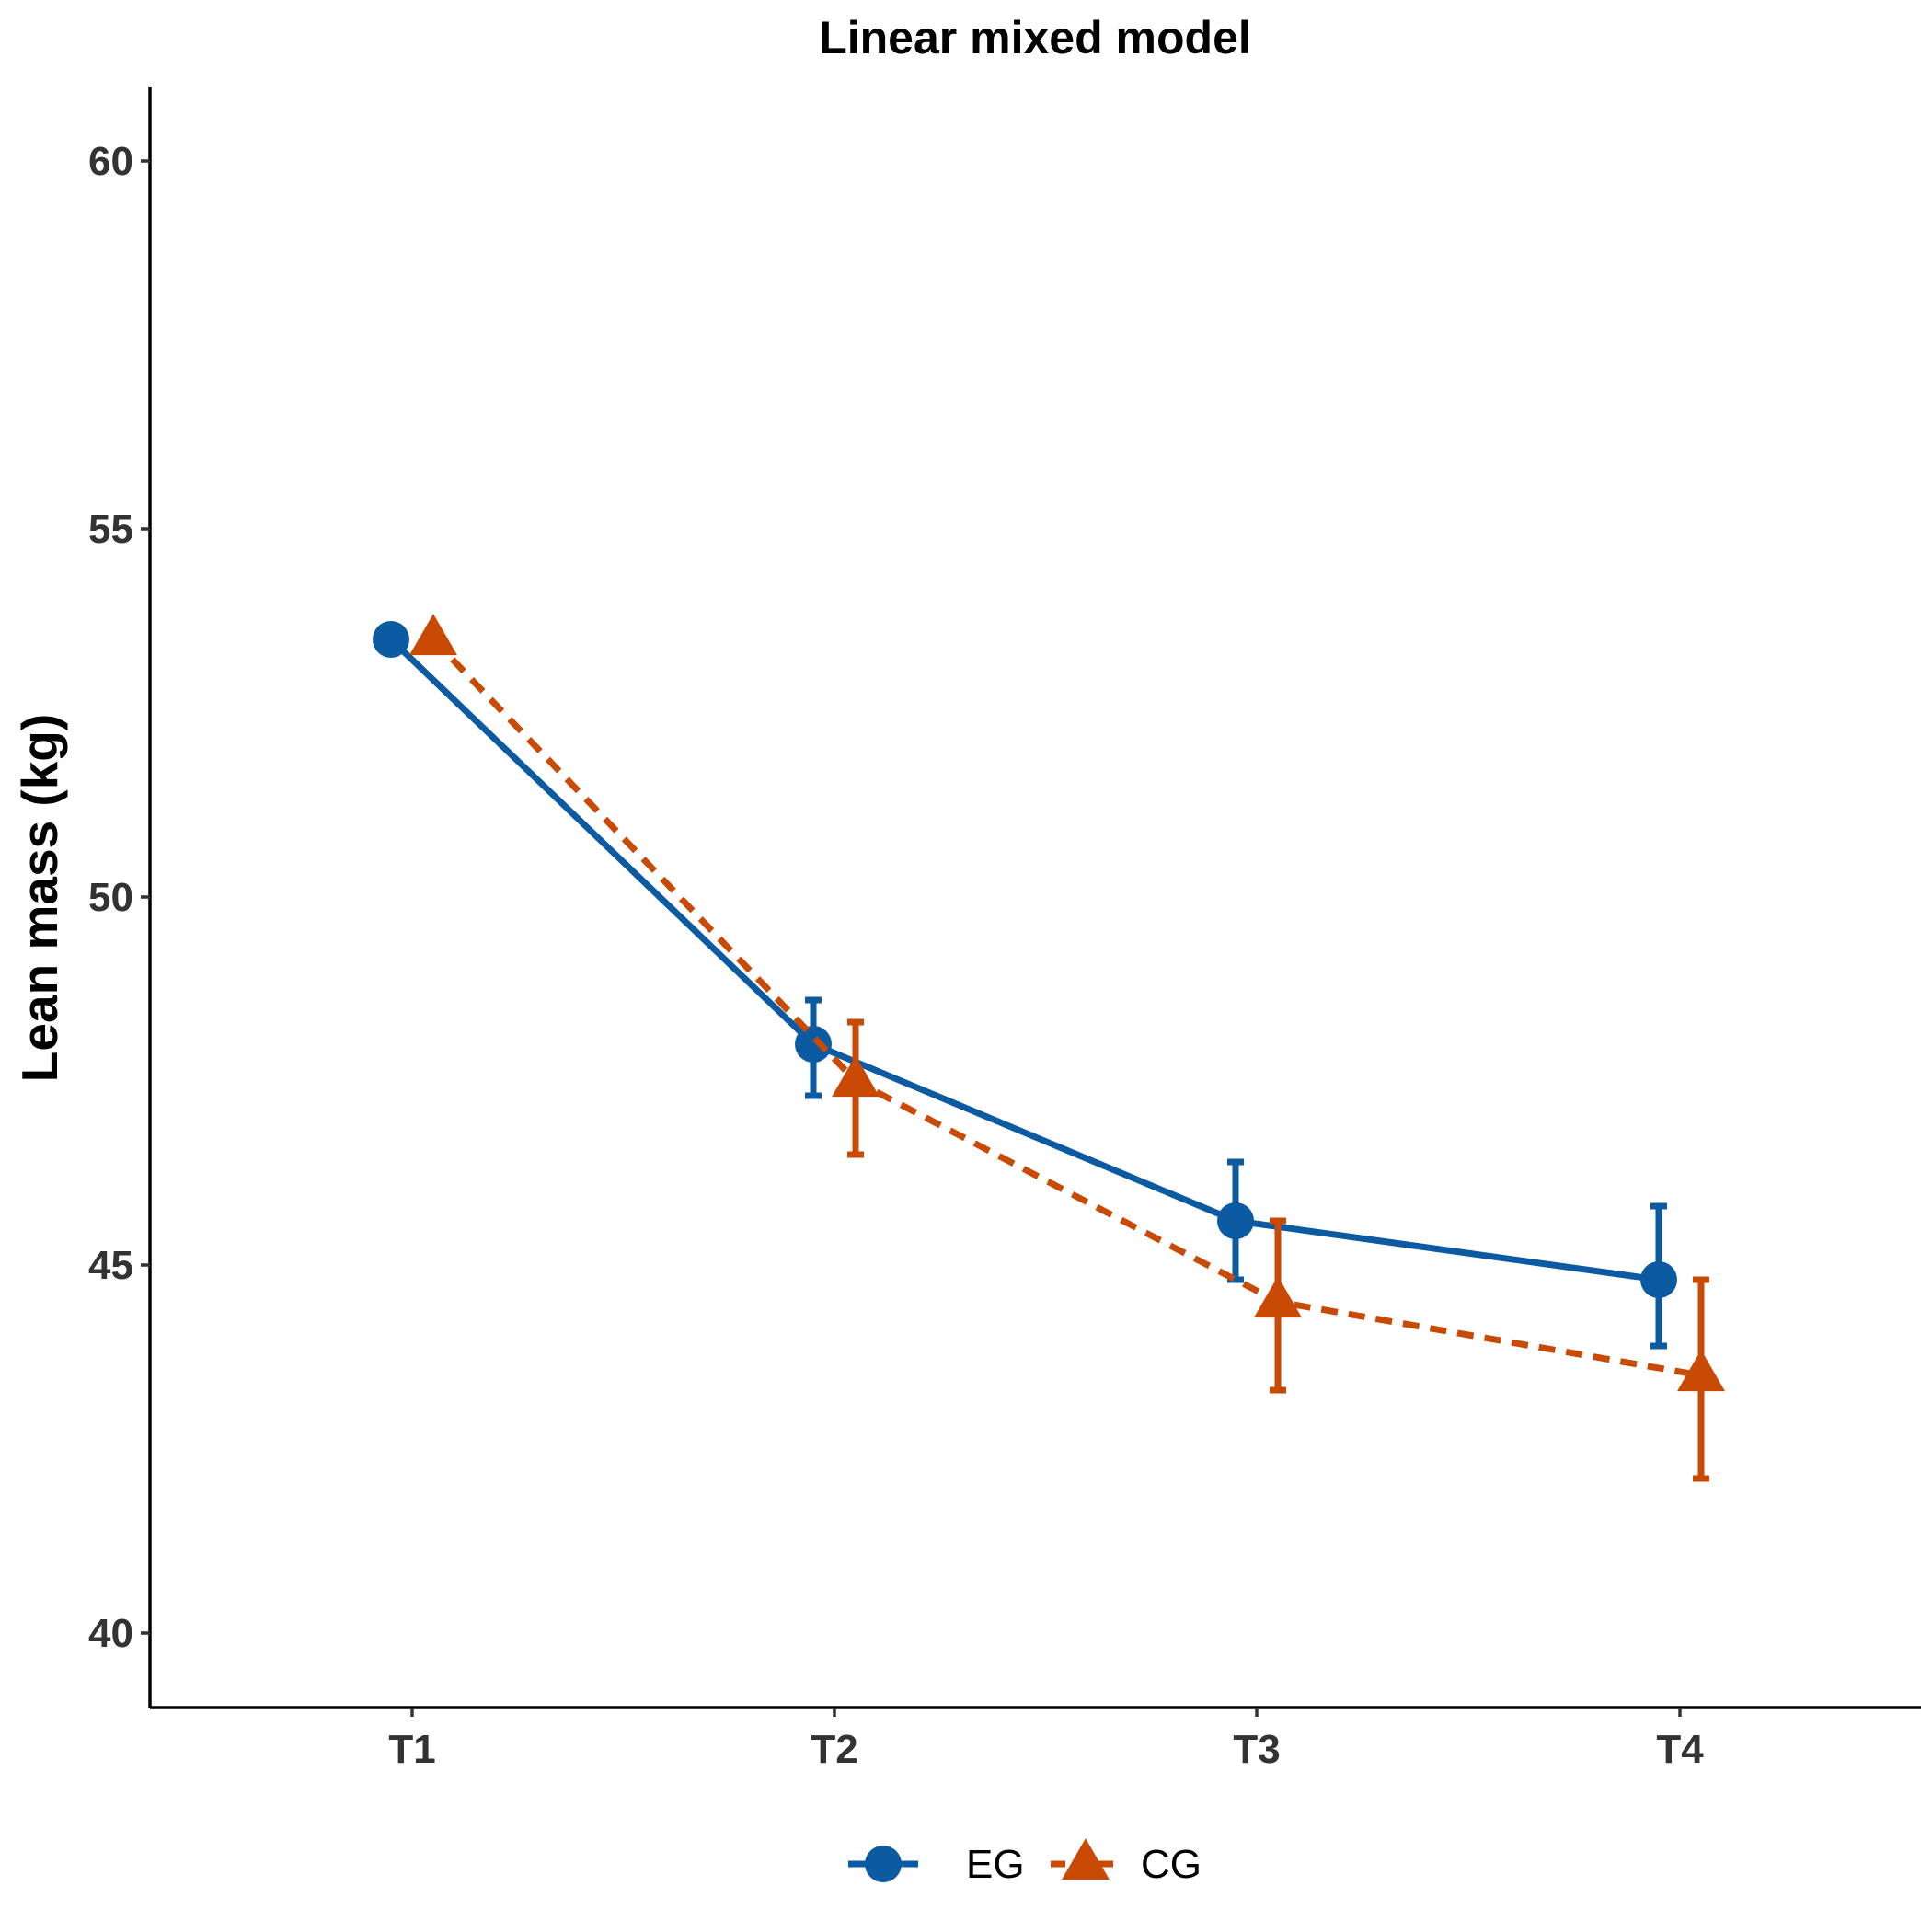  Describe the element at coordinates (834, 1749) in the screenshot. I see `x-tick-label: T2` at that location.